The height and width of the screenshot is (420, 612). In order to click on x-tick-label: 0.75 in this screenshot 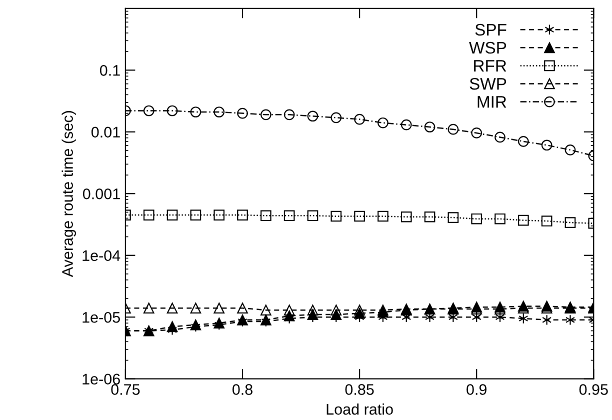, I will do `click(125, 389)`.